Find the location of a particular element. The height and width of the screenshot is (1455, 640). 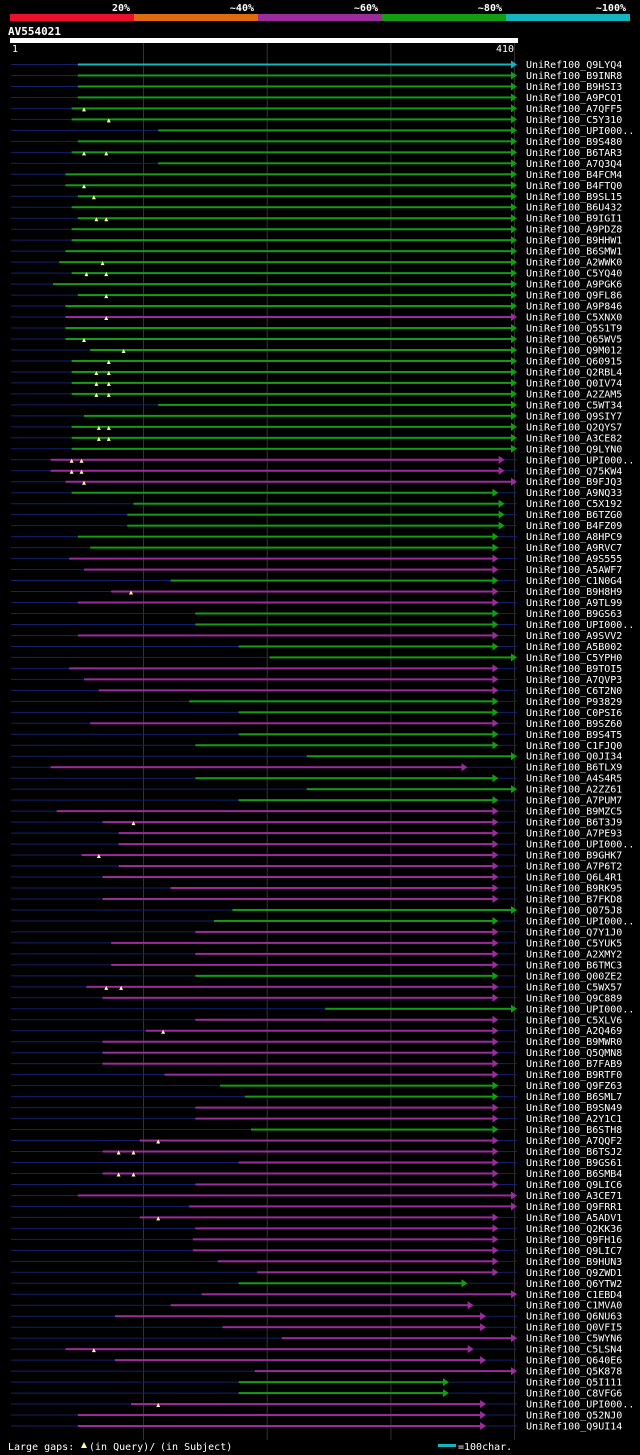

hit-row: UniRef100_B4FCM4 is located at coordinates (316, 175).